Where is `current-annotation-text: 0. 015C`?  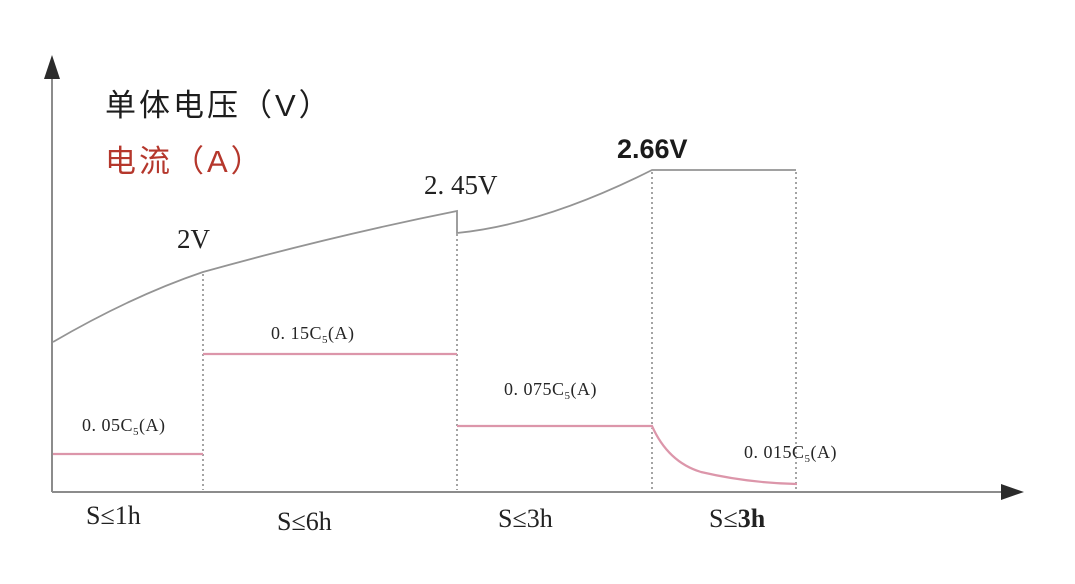
current-annotation-text: 0. 015C is located at coordinates (774, 452).